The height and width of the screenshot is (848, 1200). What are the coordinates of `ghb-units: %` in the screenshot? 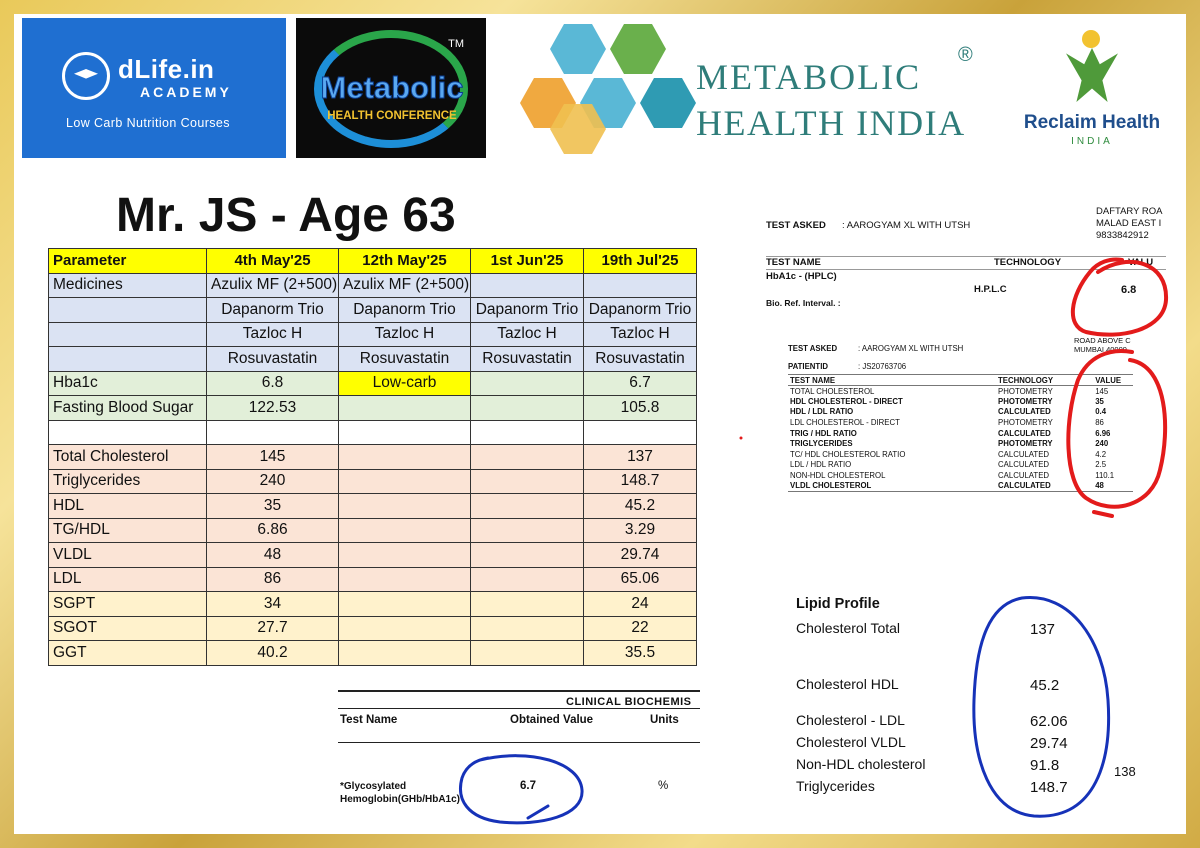 It's located at (663, 786).